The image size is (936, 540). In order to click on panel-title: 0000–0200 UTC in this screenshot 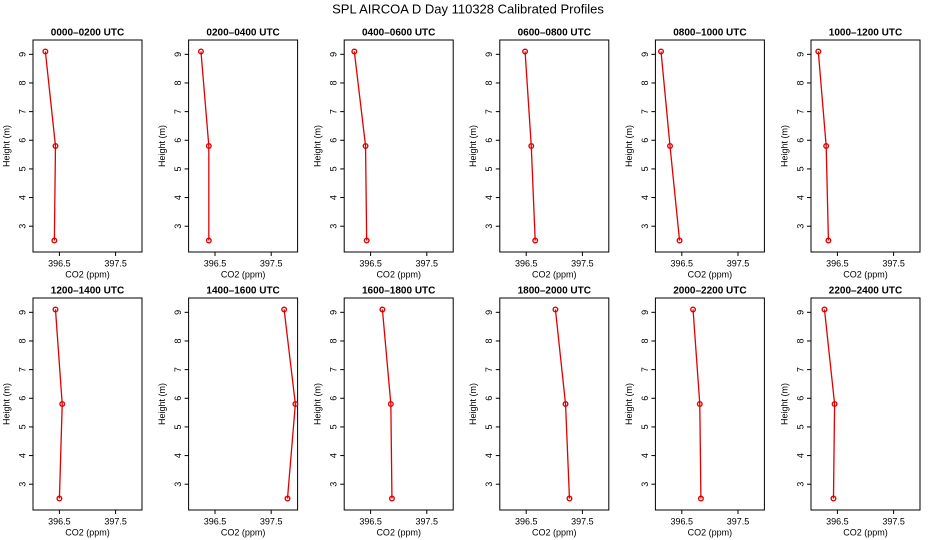, I will do `click(87, 33)`.